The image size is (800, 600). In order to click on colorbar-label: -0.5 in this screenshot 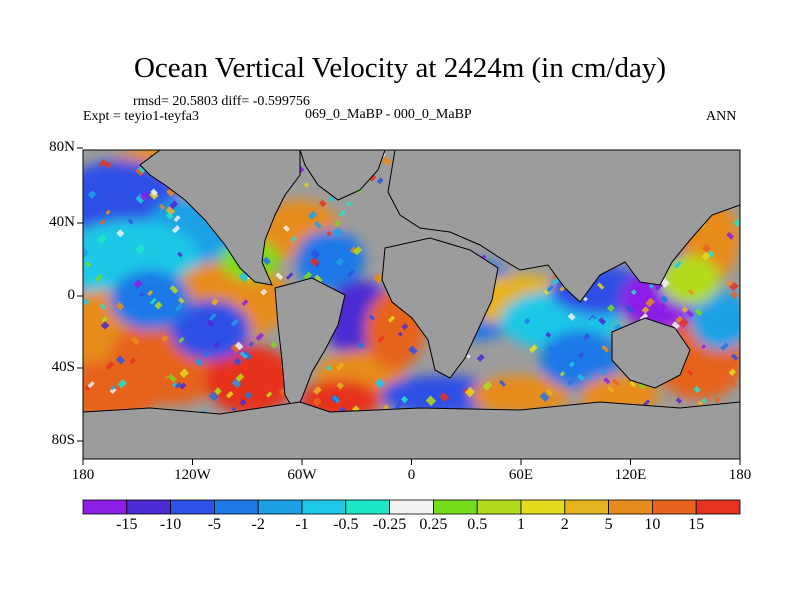, I will do `click(346, 524)`.